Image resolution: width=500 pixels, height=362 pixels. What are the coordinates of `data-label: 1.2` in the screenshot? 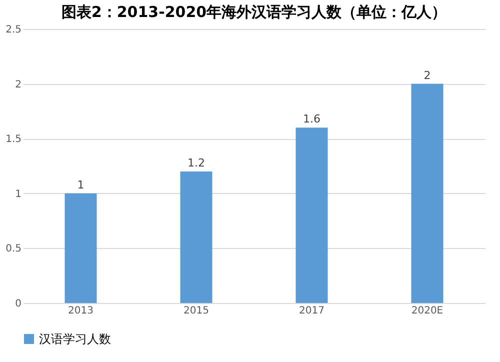 It's located at (196, 163).